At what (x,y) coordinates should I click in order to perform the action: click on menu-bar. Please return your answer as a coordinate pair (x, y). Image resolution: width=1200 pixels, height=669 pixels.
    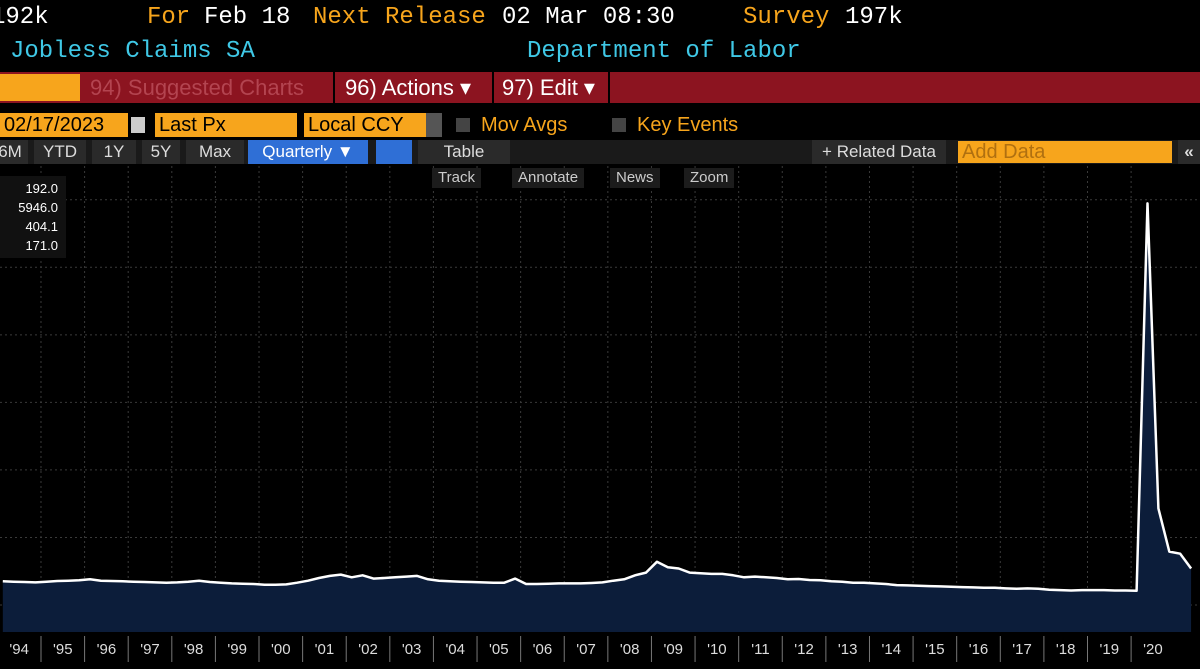
    Looking at the image, I should click on (600, 87).